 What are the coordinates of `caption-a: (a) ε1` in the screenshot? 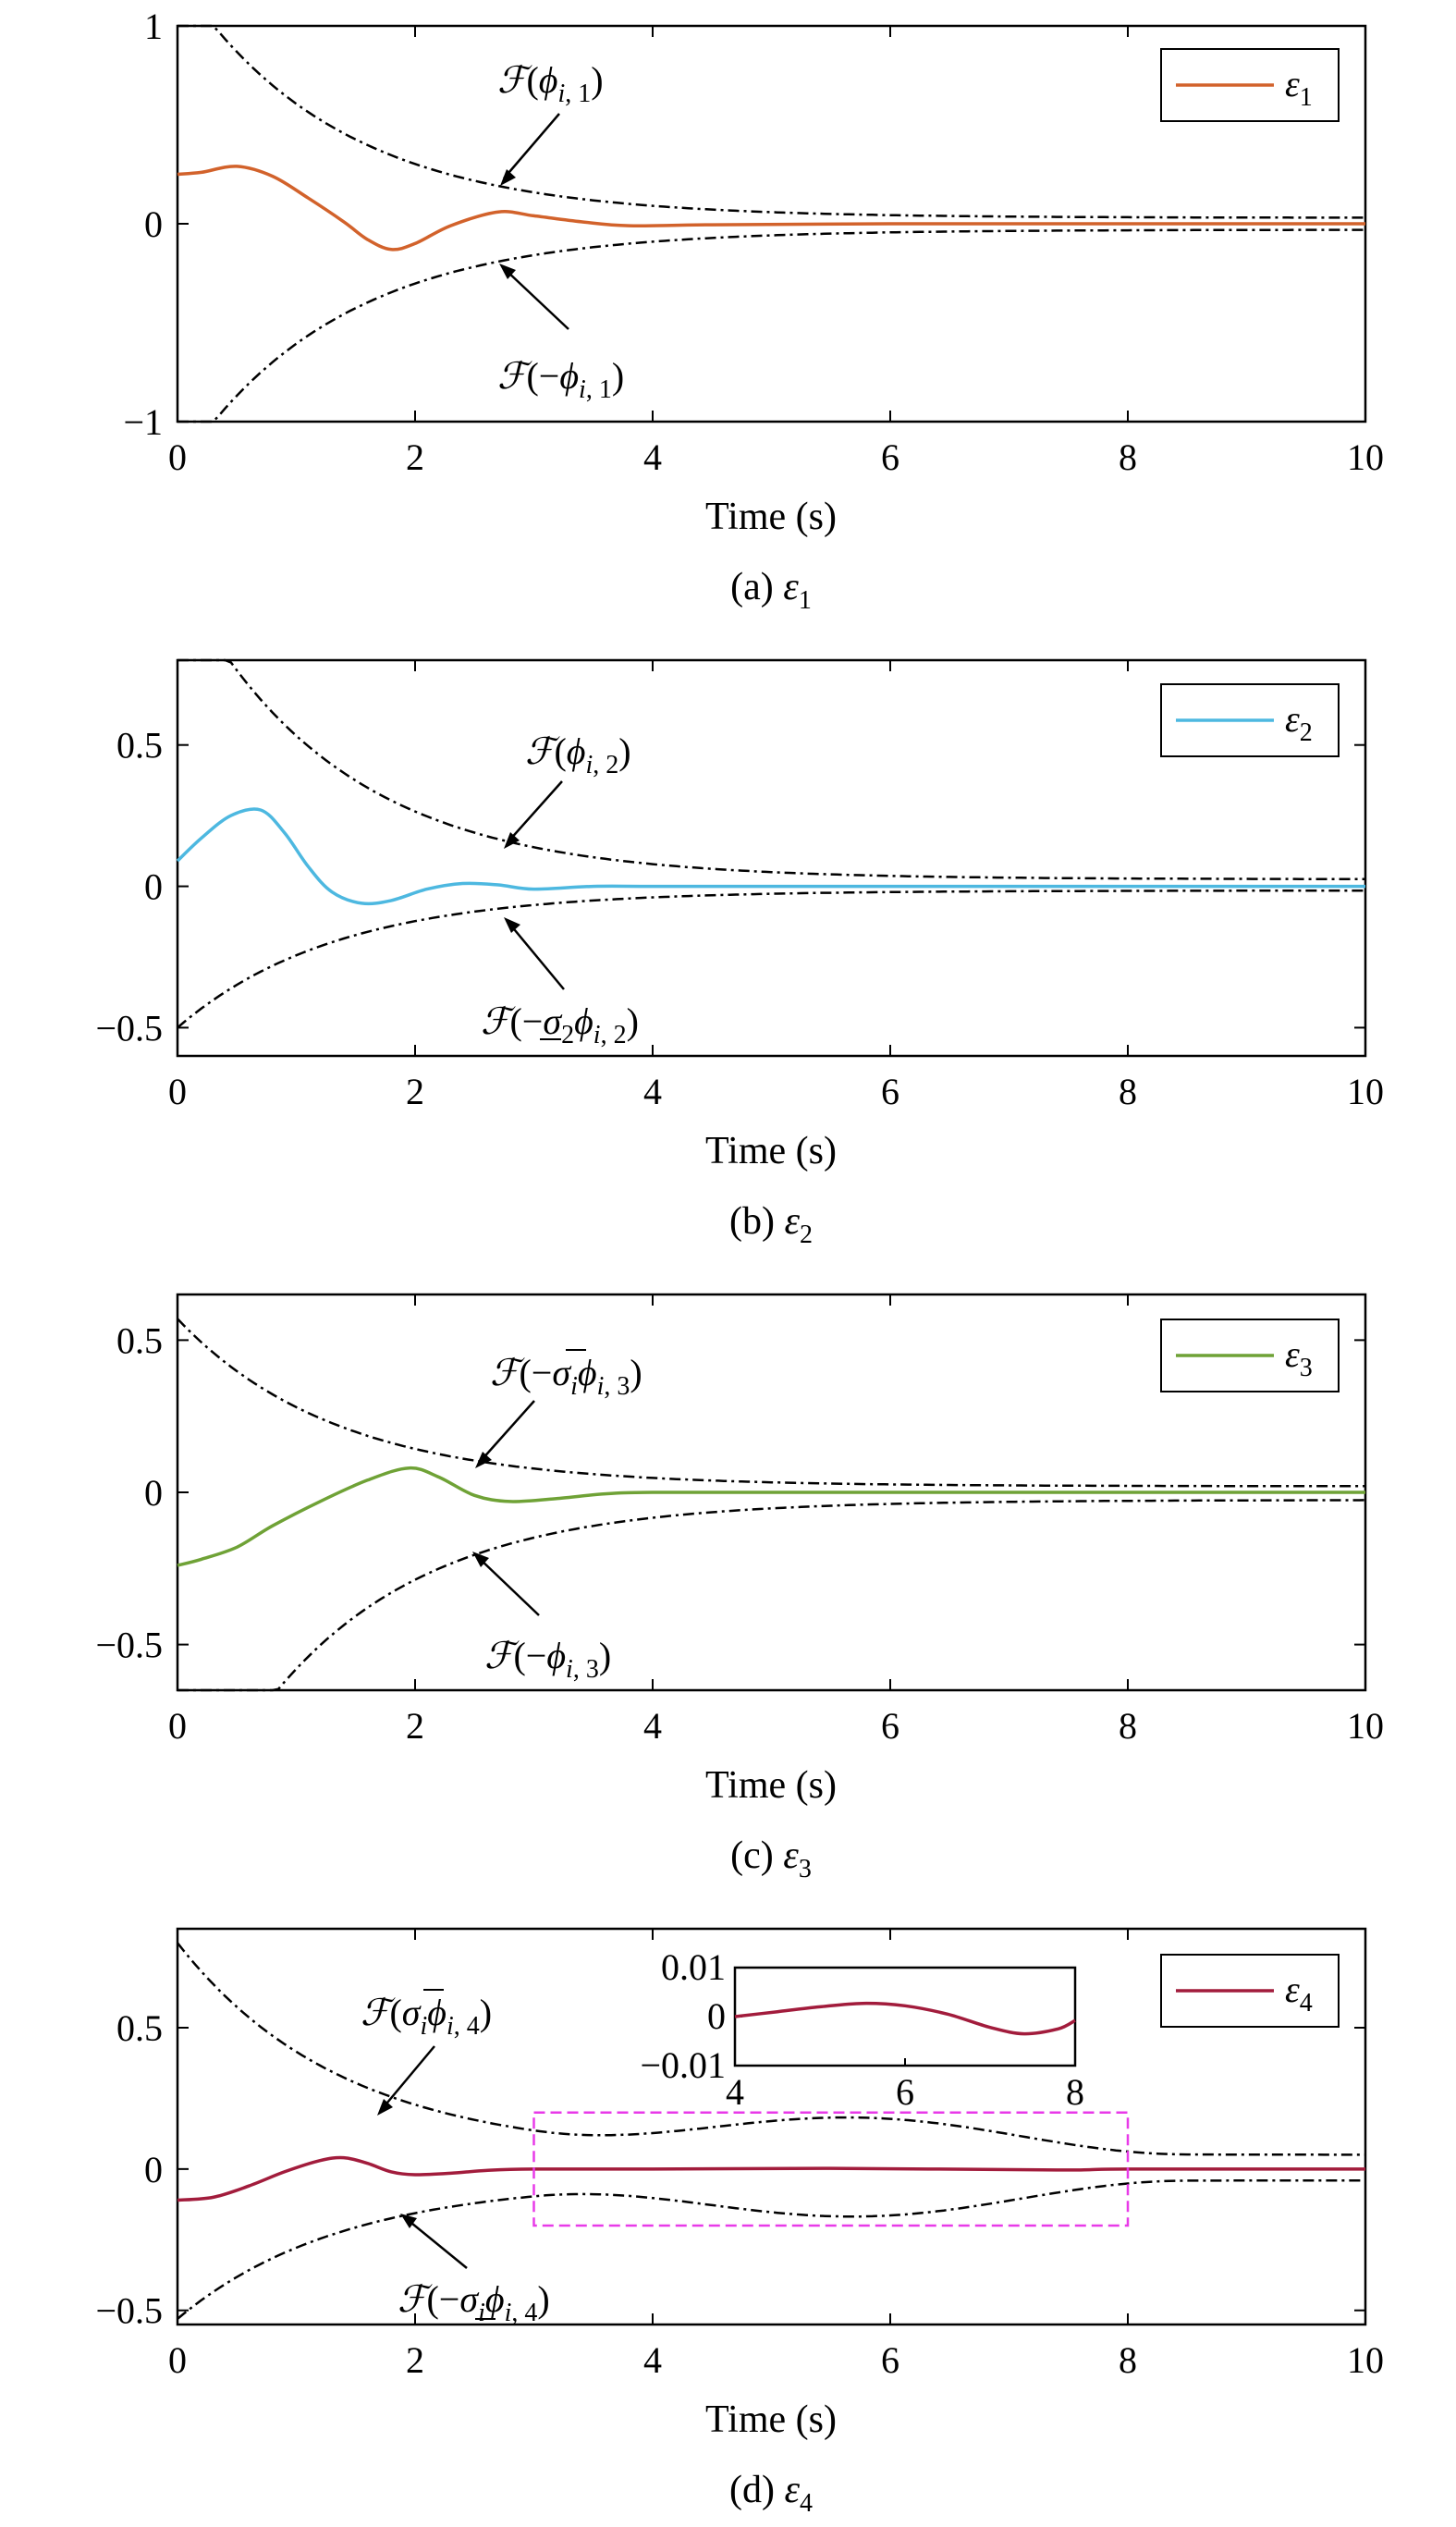 It's located at (771, 590).